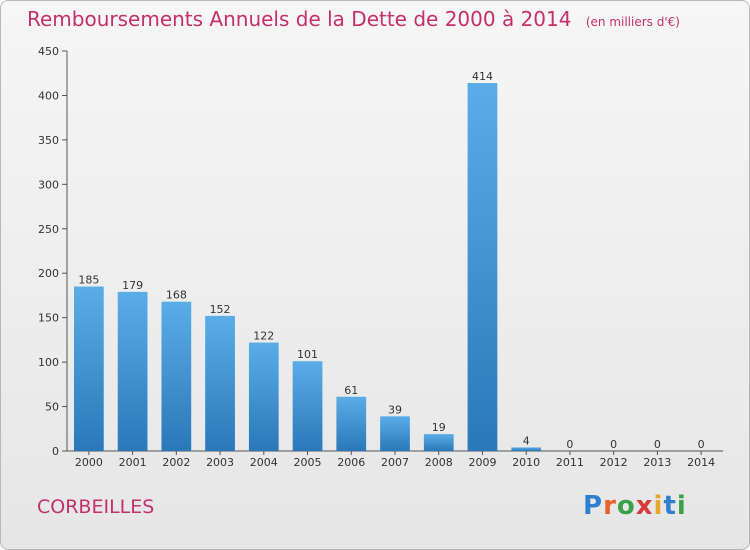 The image size is (750, 550). Describe the element at coordinates (657, 462) in the screenshot. I see `x-tick-label: 2013` at that location.